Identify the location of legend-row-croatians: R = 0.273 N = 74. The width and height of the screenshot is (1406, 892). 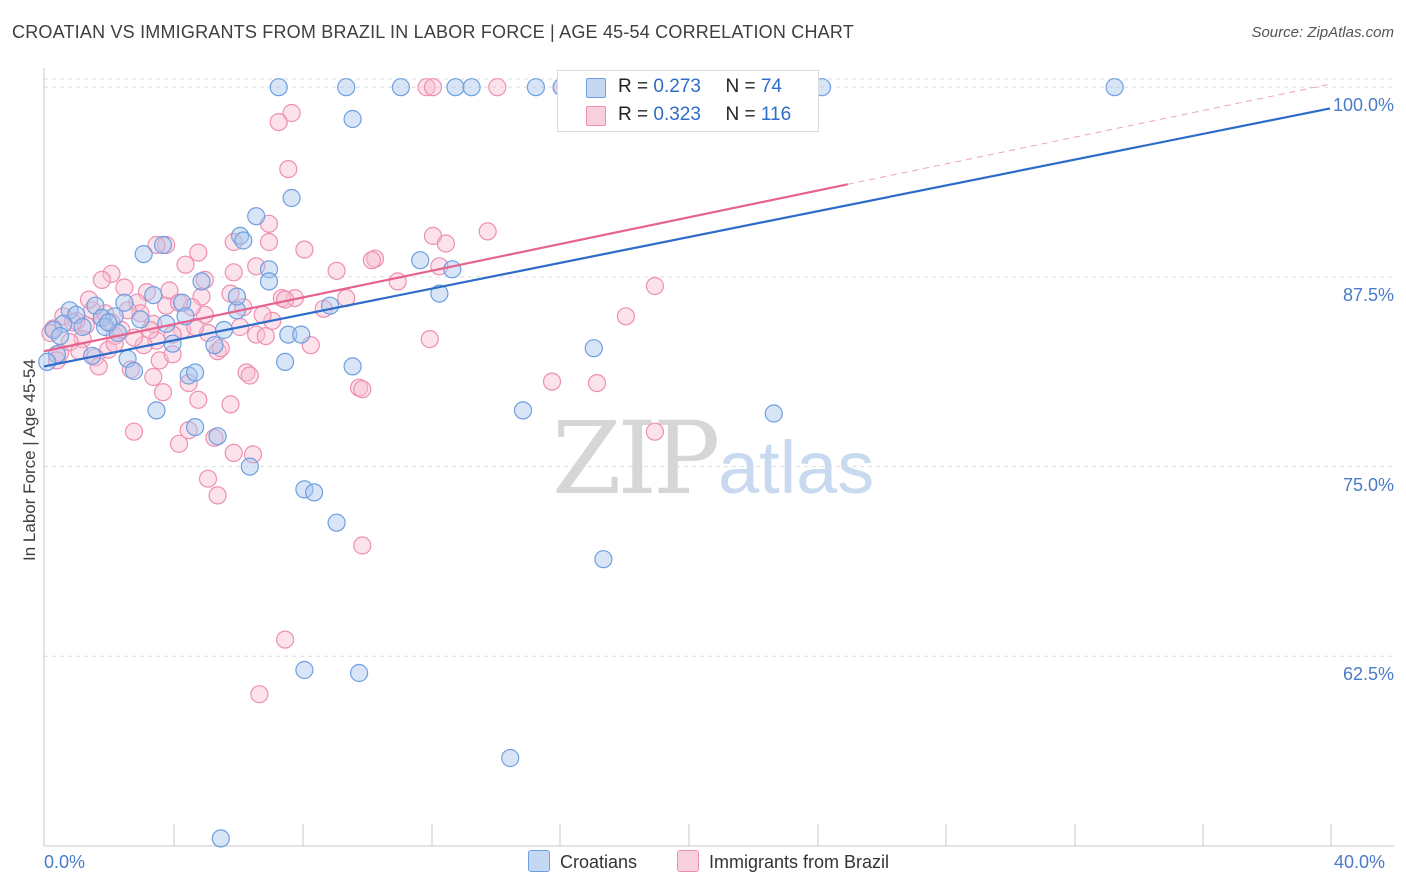
(700, 87).